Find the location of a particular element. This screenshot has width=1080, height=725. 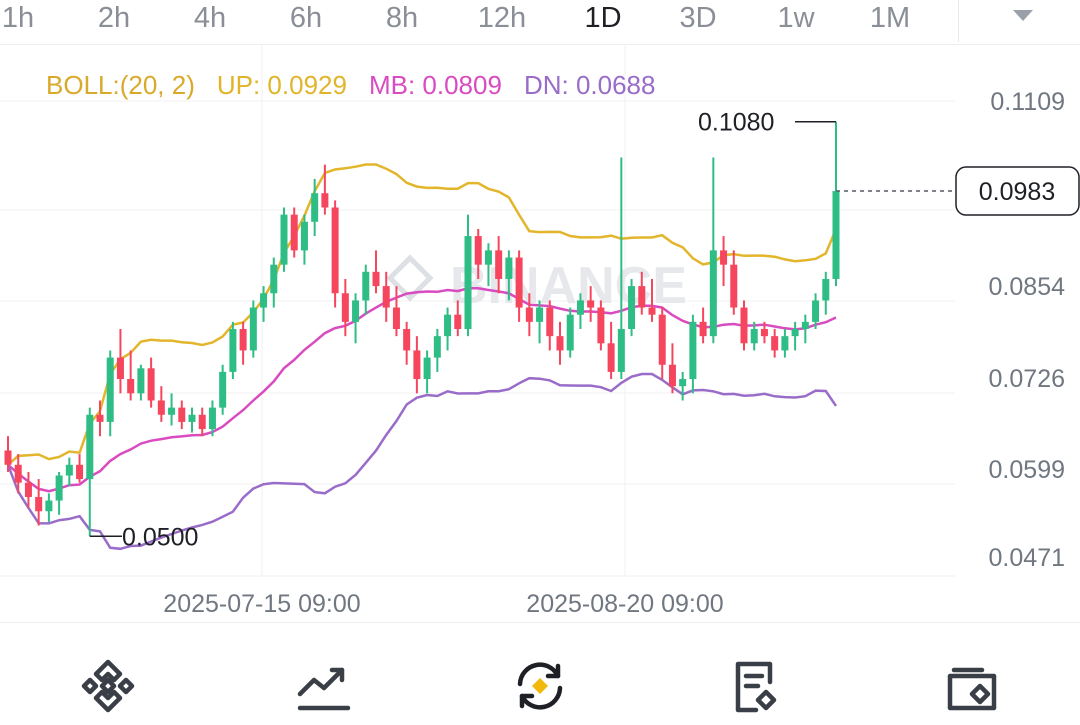

tab-1w: 1w is located at coordinates (796, 18).